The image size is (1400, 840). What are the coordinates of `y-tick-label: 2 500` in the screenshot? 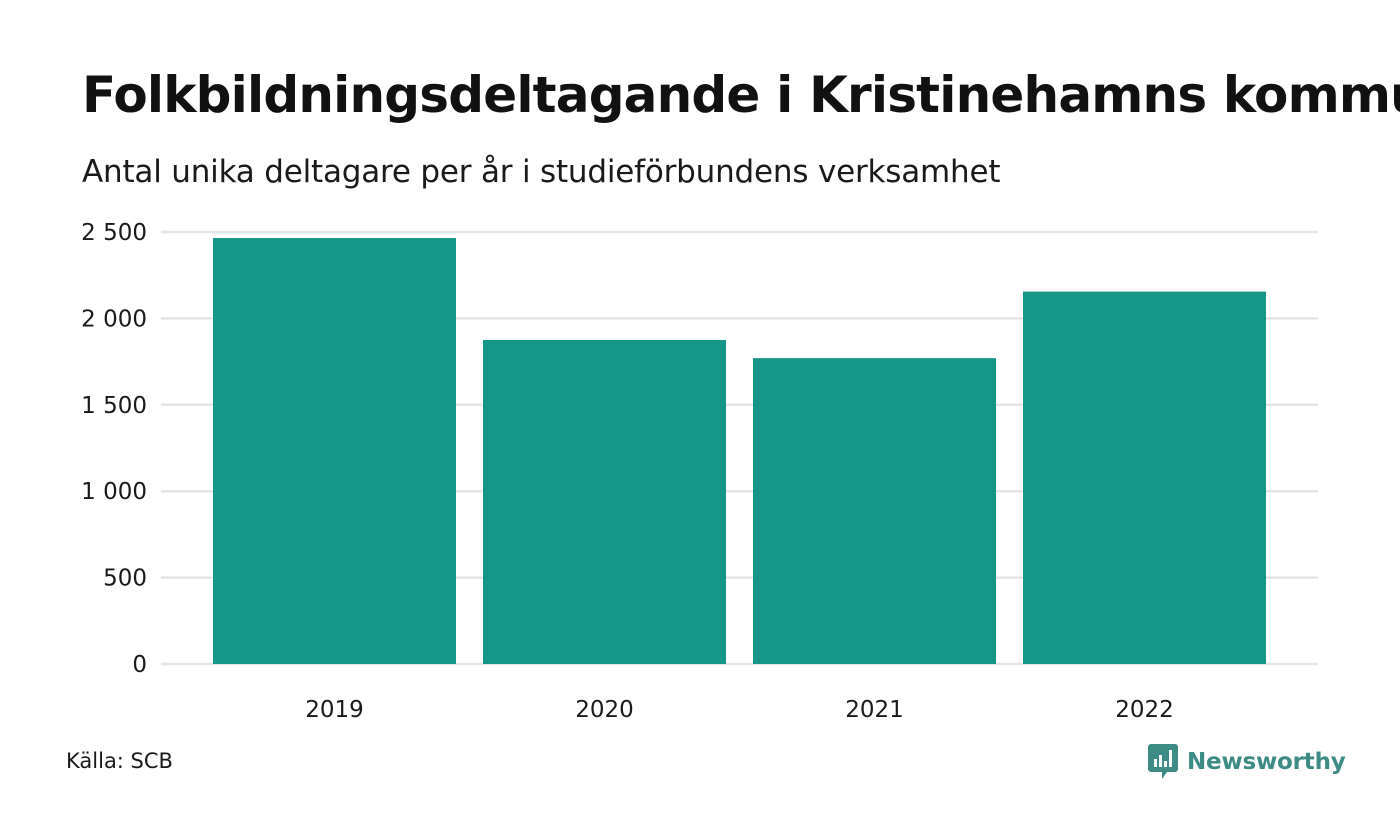 It's located at (114, 233).